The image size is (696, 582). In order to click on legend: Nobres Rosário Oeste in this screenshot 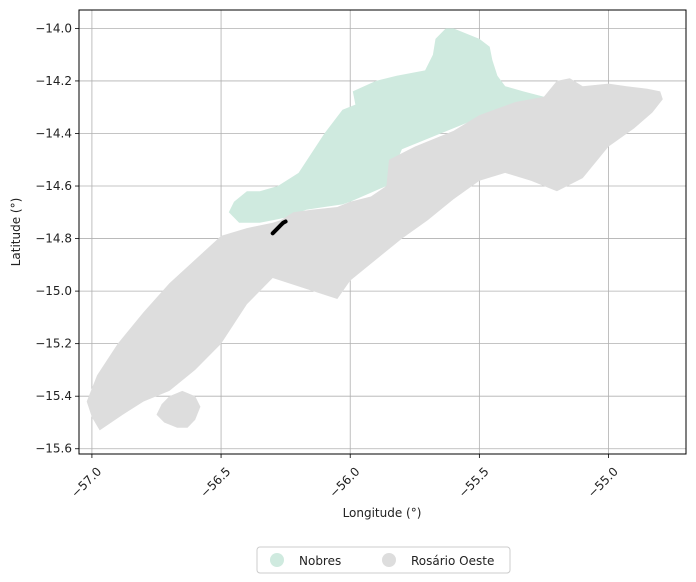, I will do `click(383, 560)`.